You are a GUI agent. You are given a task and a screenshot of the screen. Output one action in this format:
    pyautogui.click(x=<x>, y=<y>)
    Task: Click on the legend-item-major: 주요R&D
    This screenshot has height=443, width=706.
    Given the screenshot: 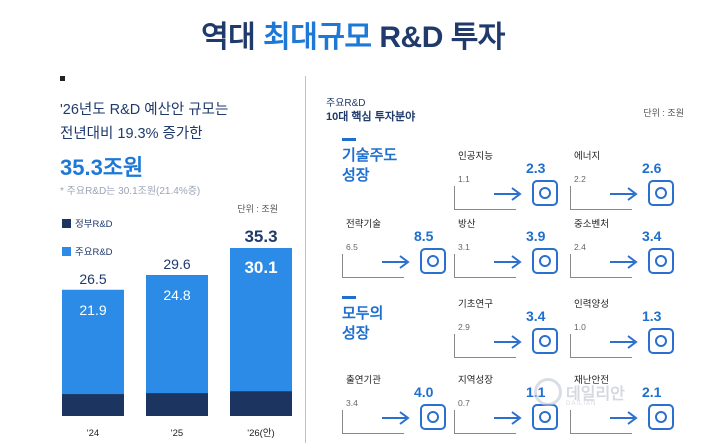 What is the action you would take?
    pyautogui.click(x=87, y=251)
    